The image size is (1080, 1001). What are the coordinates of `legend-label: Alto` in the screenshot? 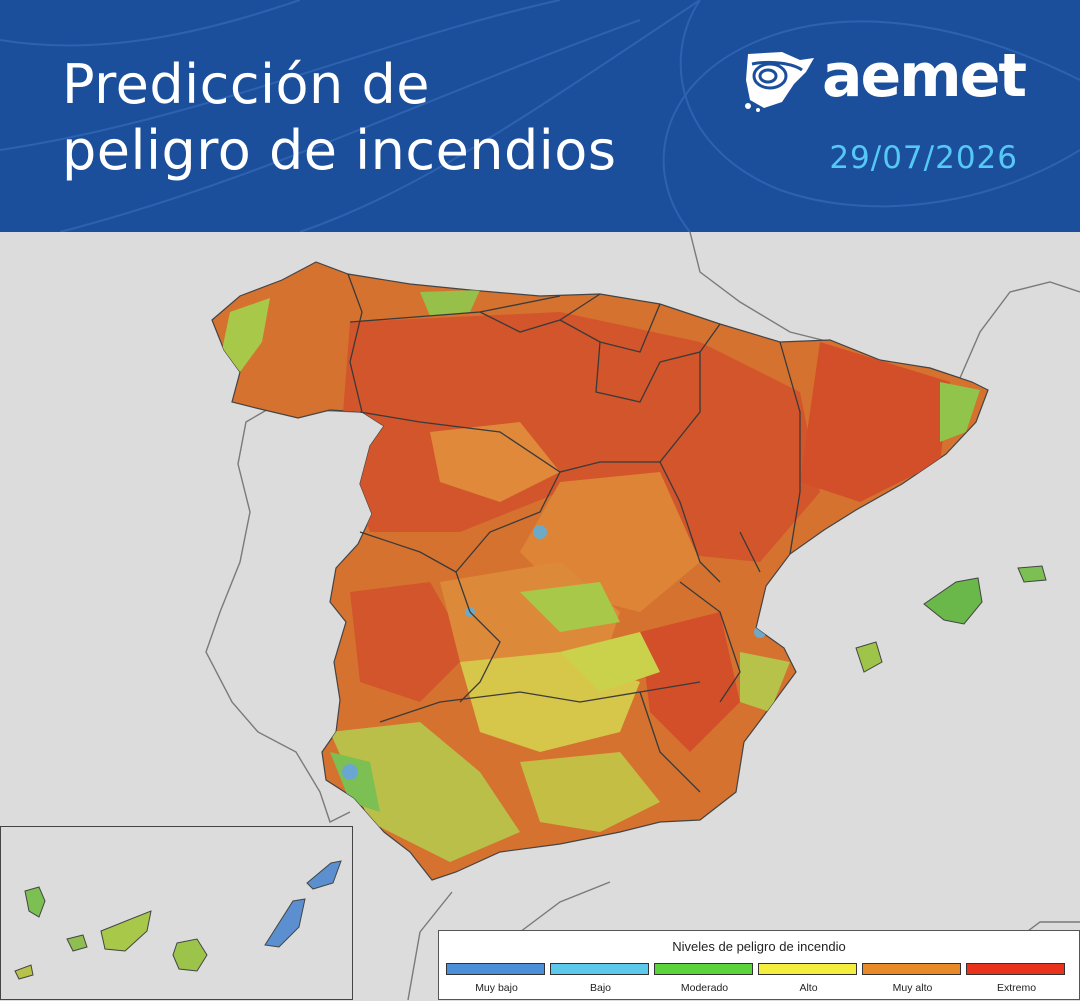 It's located at (808, 988).